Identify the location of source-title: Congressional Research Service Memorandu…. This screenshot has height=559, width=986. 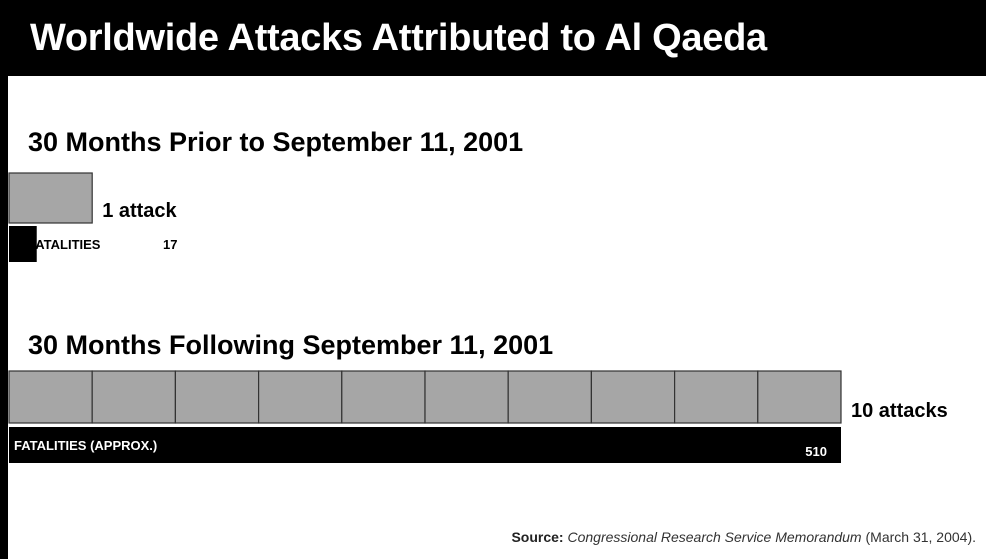
(714, 537).